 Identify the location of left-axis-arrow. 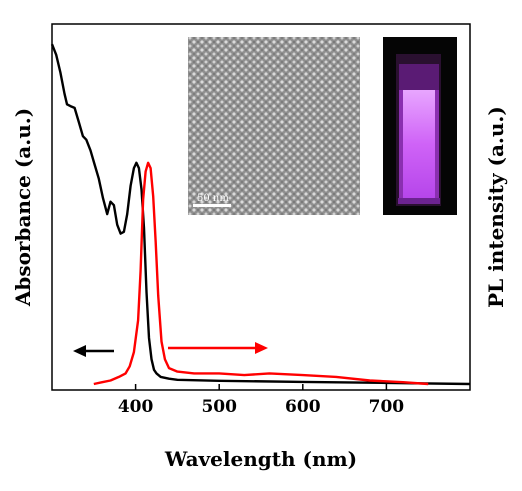
(93, 351).